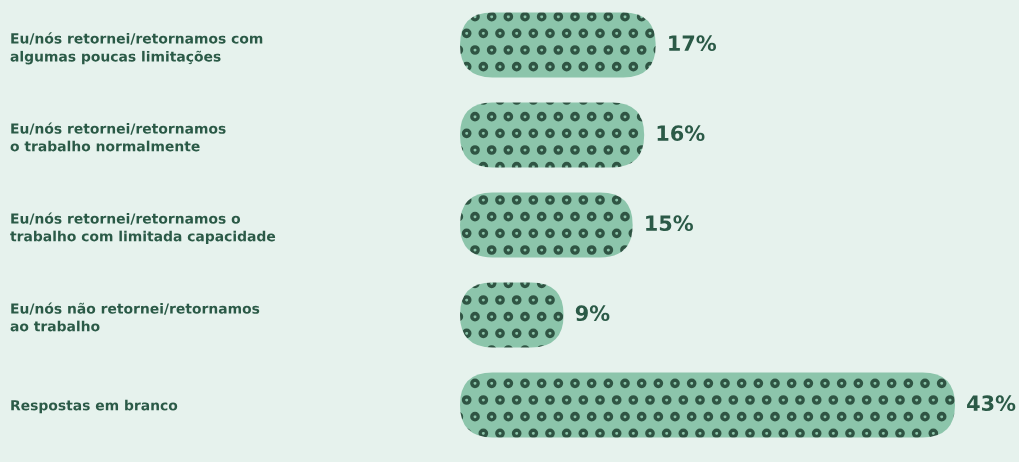 The width and height of the screenshot is (1019, 462). Describe the element at coordinates (681, 133) in the screenshot. I see `data-label: 16%` at that location.